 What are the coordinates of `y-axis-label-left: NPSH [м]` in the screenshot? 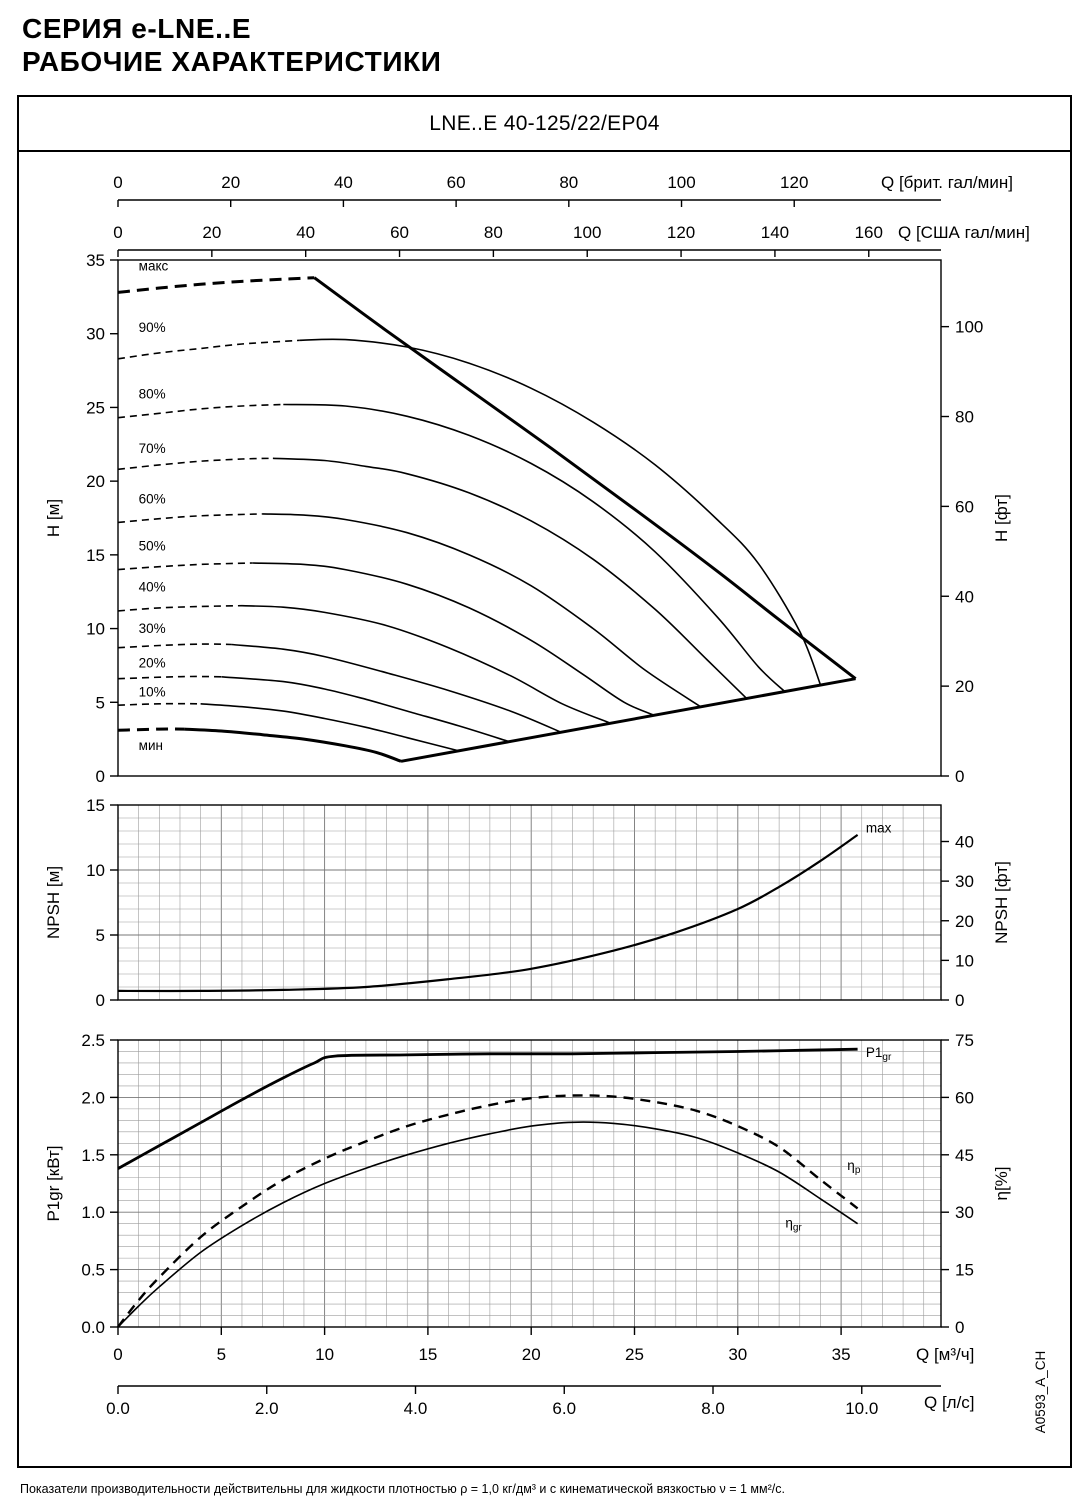 It's located at (53, 902).